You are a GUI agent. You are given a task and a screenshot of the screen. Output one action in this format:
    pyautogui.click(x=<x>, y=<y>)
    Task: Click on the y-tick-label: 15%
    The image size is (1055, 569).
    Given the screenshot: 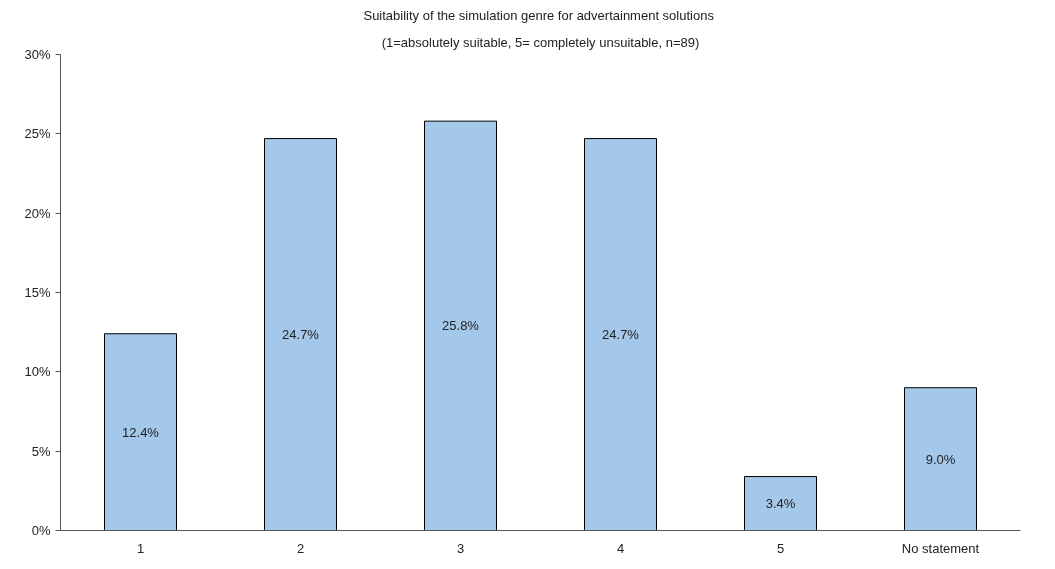 What is the action you would take?
    pyautogui.click(x=37, y=292)
    